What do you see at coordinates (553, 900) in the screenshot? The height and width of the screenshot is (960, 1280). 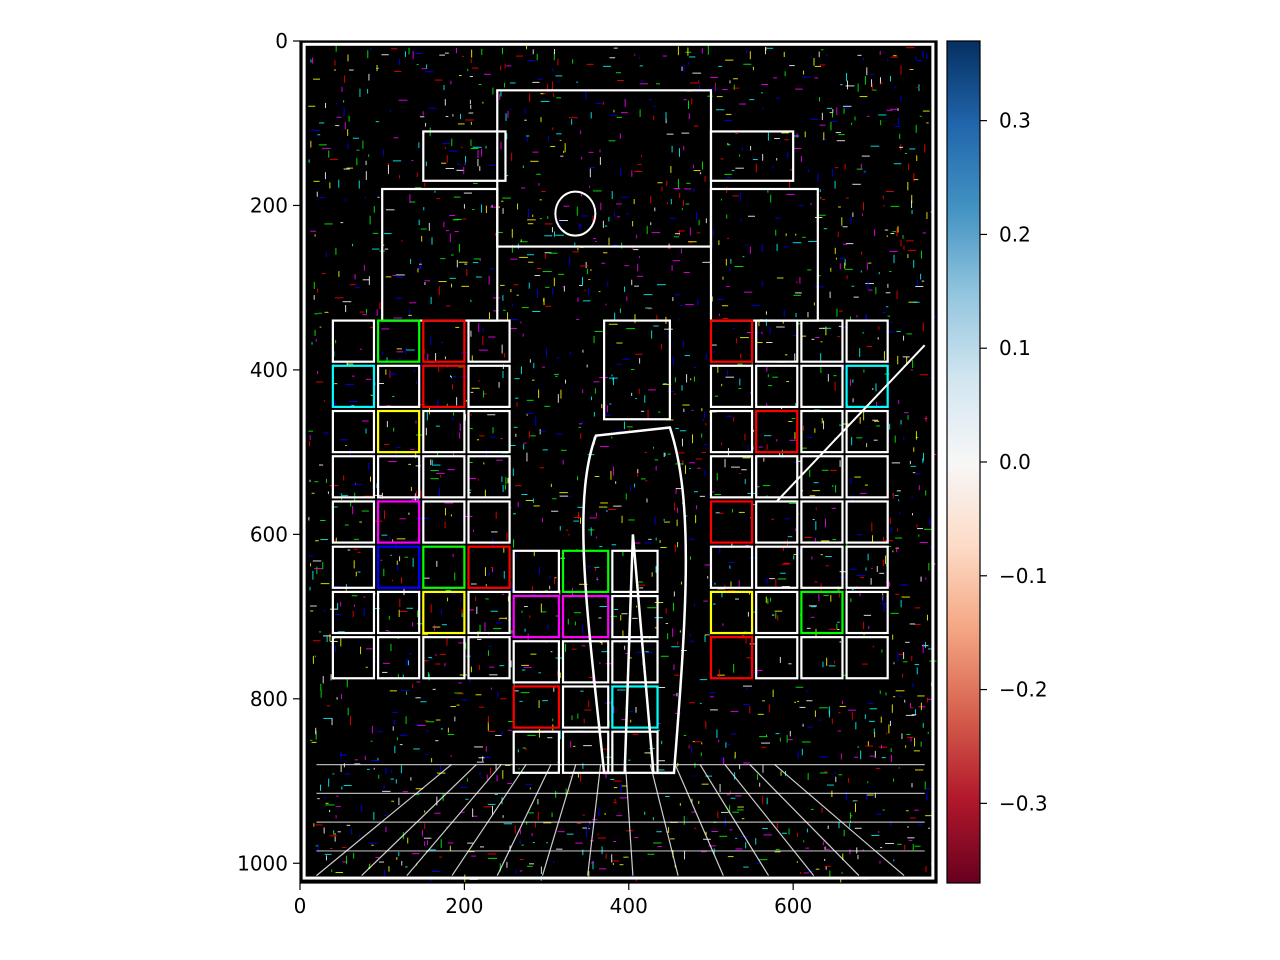 I see `x-axis: 0 200 400 600` at bounding box center [553, 900].